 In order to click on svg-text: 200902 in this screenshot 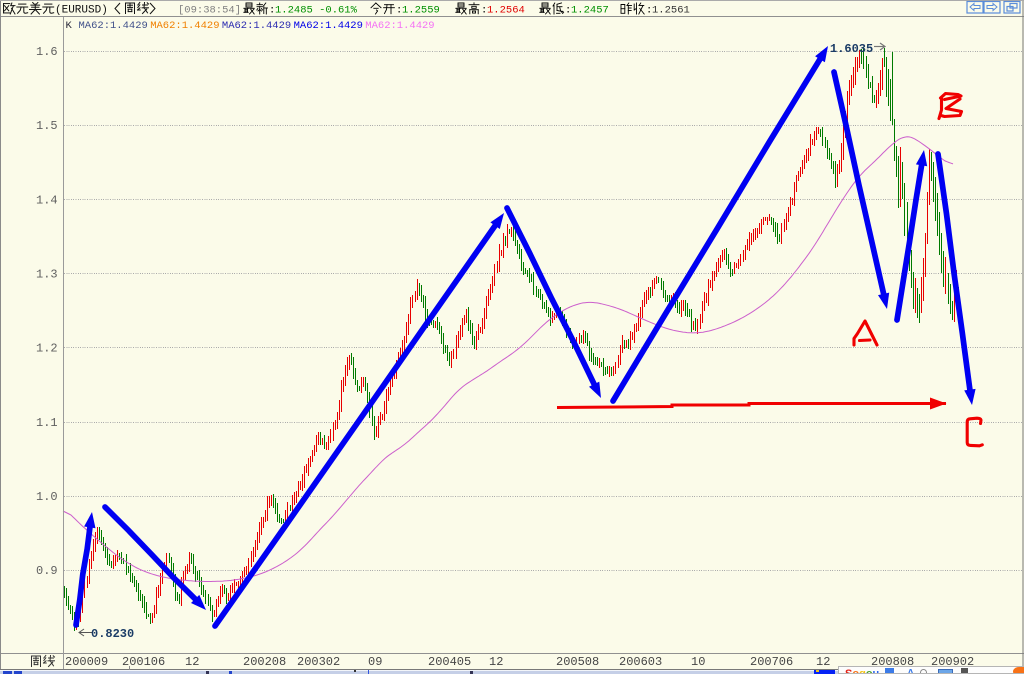, I will do `click(952, 662)`.